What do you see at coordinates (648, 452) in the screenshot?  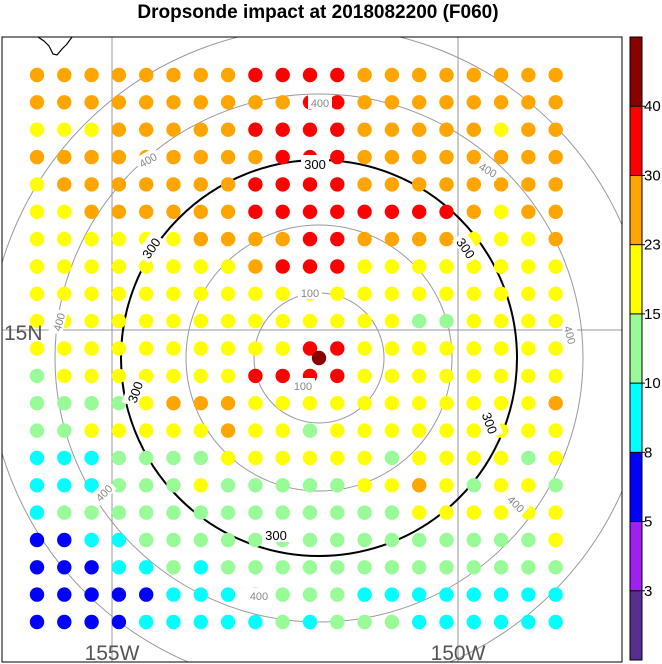 I see `colorbar-tick-label: 8` at bounding box center [648, 452].